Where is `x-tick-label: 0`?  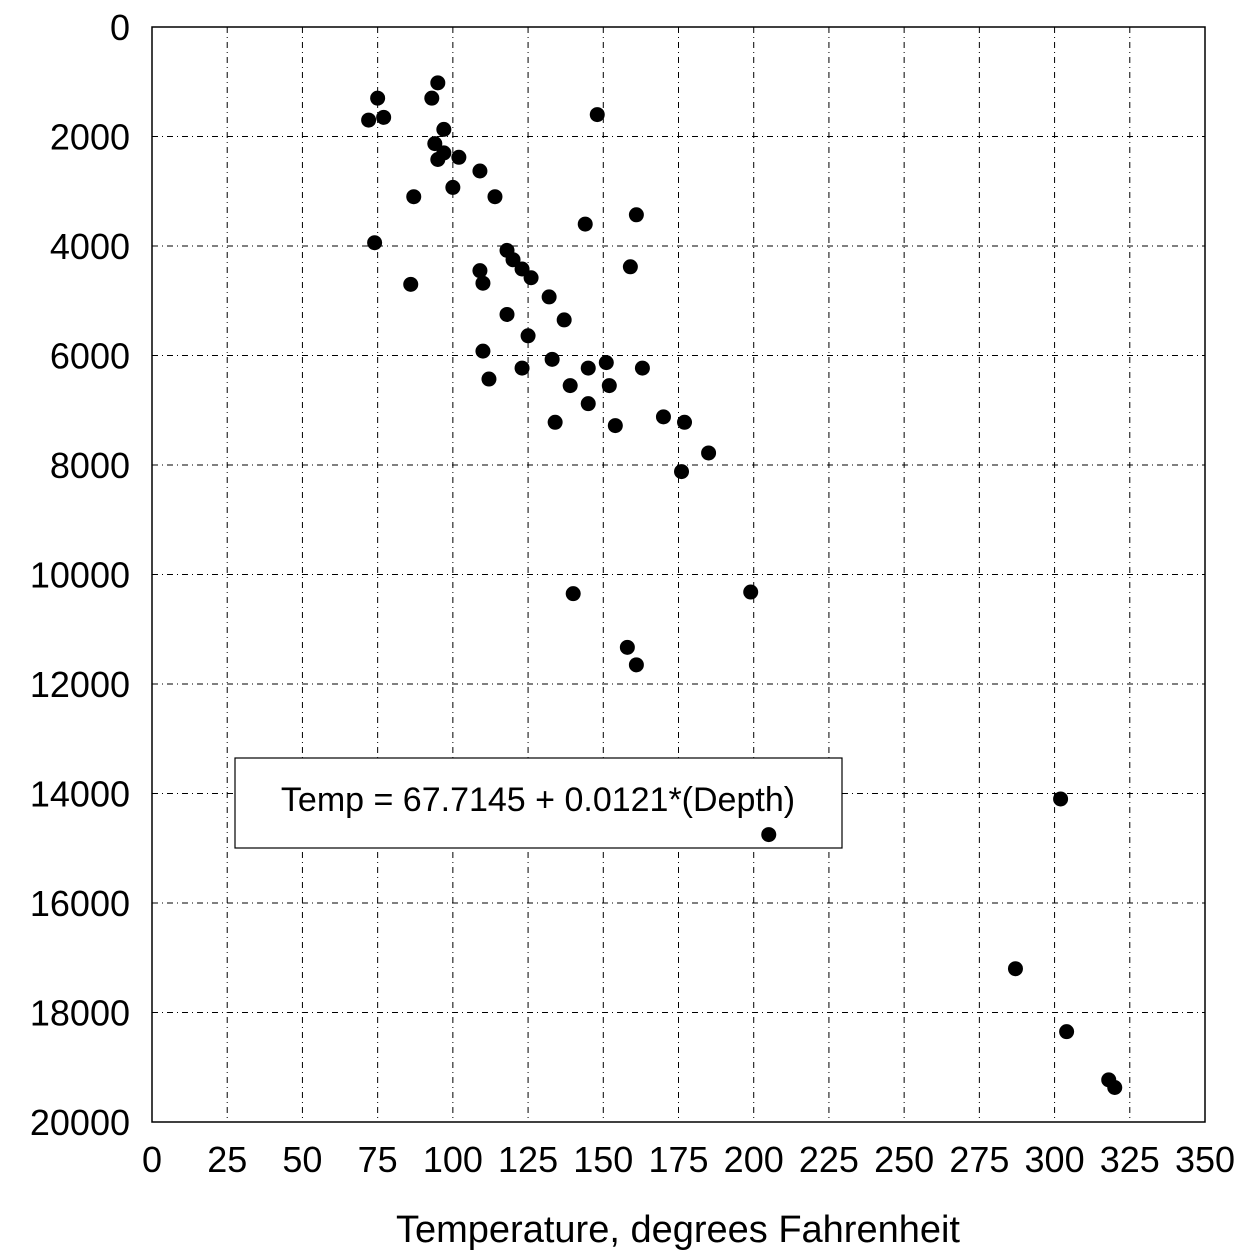
x-tick-label: 0 is located at coordinates (152, 1159).